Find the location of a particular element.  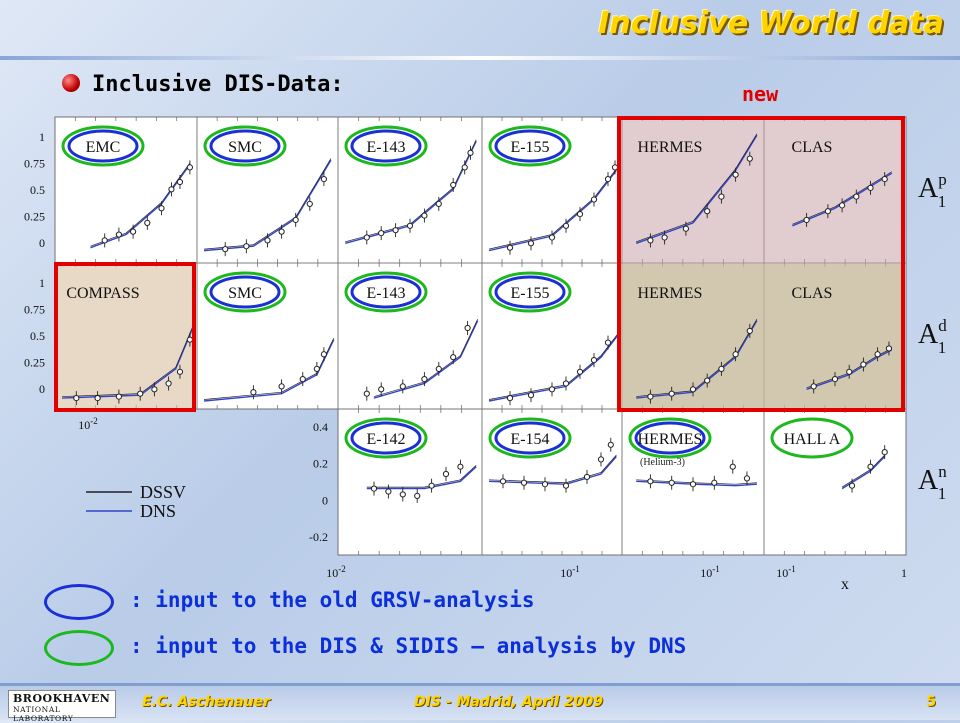

y-tick-label: 0.25 is located at coordinates (34, 363).